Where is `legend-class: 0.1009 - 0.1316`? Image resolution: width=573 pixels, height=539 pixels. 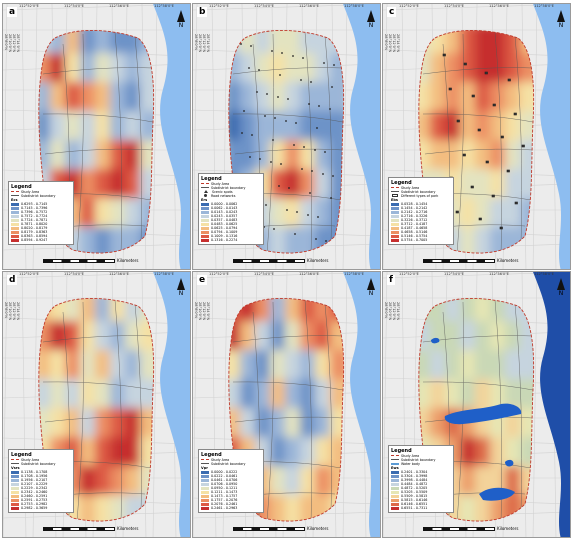
legend-class: 0.1009 - 0.1316 is located at coordinates (231, 236).